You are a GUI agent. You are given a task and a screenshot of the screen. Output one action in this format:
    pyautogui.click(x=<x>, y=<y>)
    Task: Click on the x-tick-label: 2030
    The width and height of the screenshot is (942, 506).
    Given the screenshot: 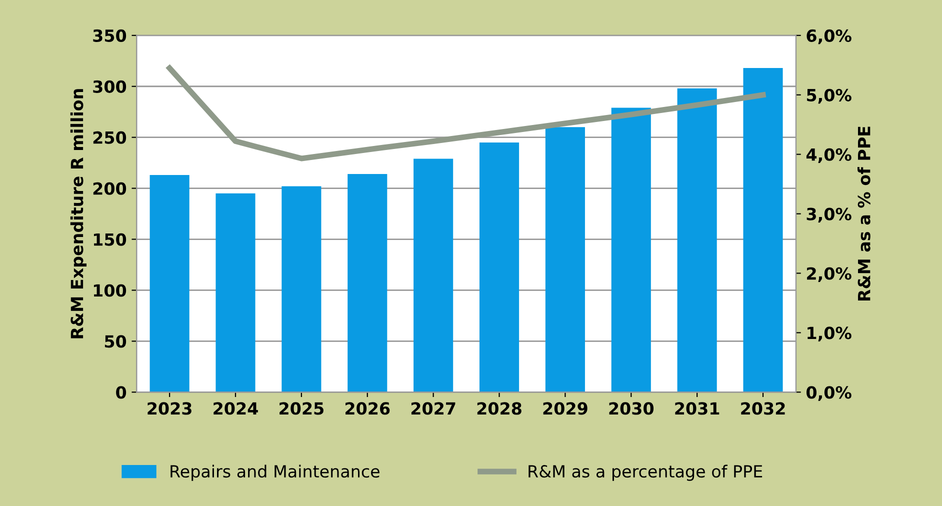 What is the action you would take?
    pyautogui.click(x=631, y=408)
    